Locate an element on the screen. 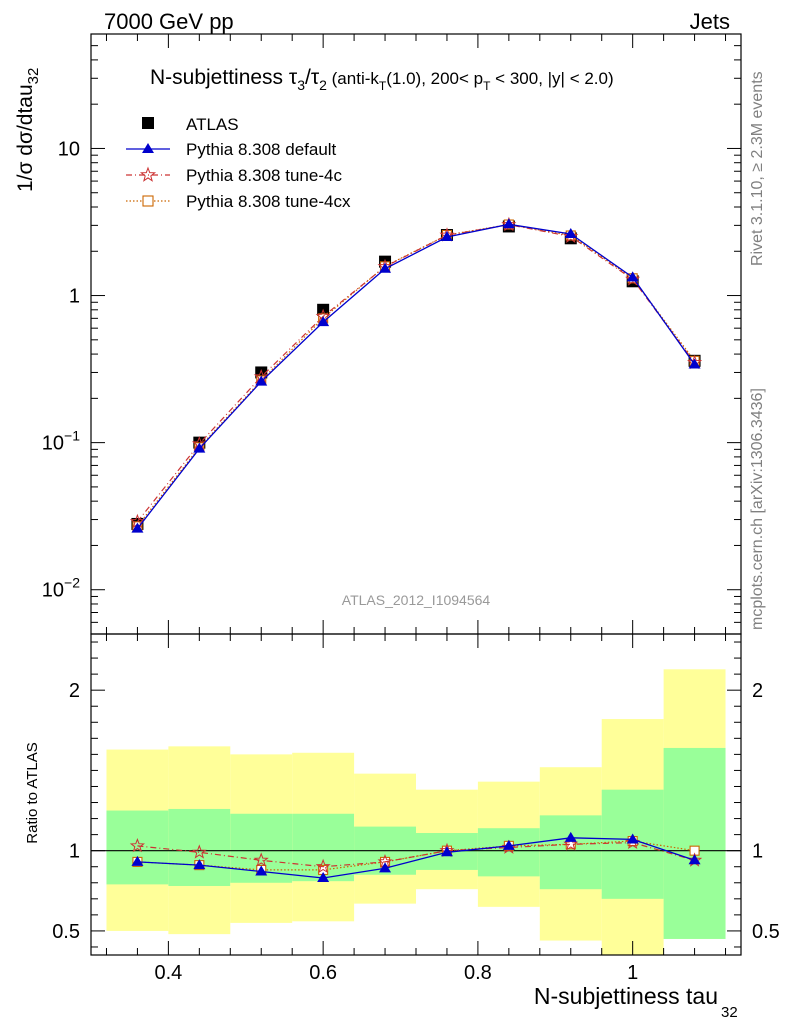 The width and height of the screenshot is (786, 1024). legend-label-tune4cx: Pythia 8.308 tune-4cx is located at coordinates (268, 201).